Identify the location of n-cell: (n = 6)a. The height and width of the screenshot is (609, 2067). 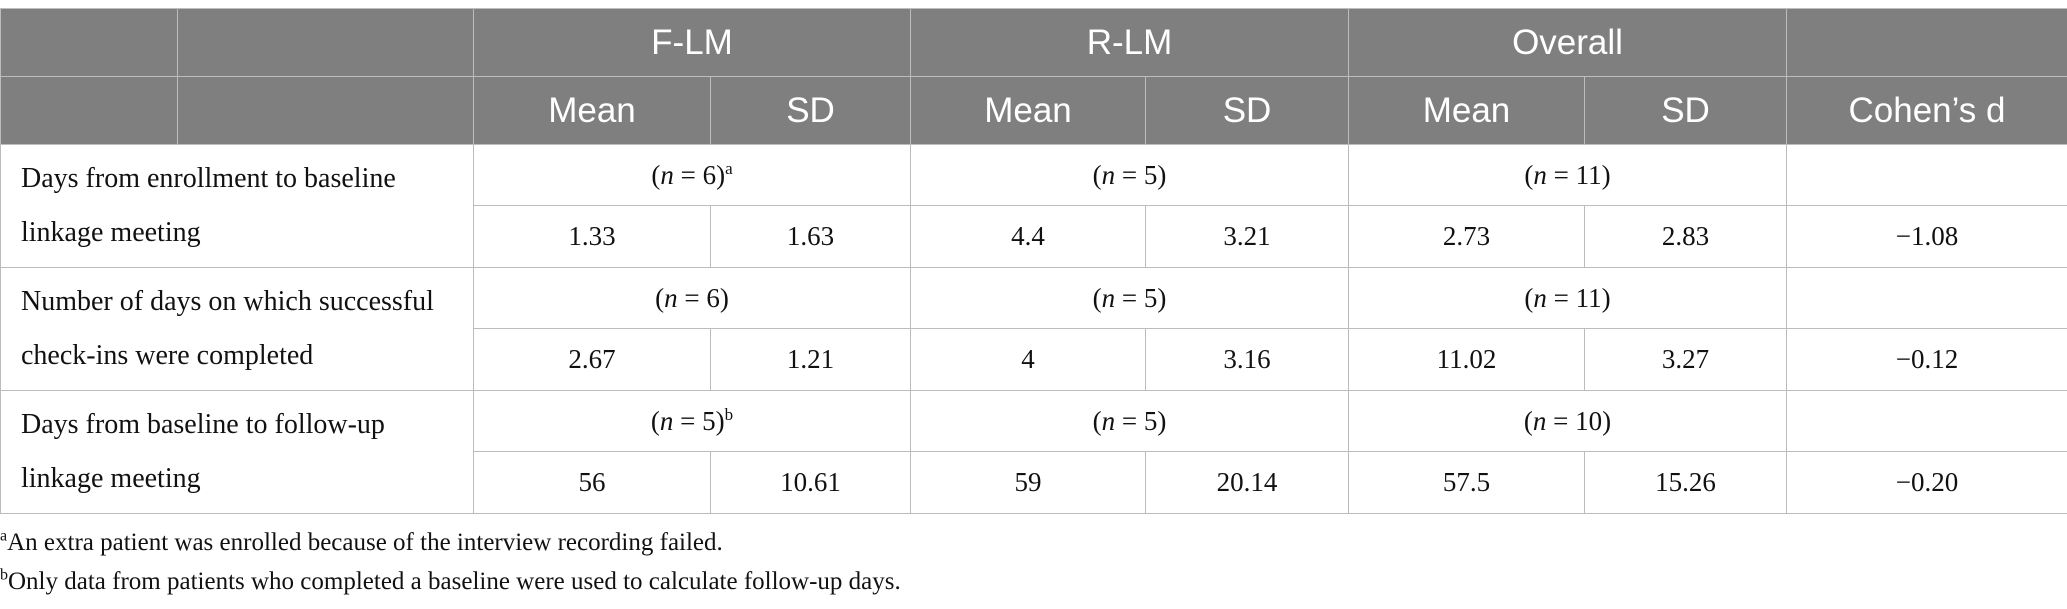
(692, 175).